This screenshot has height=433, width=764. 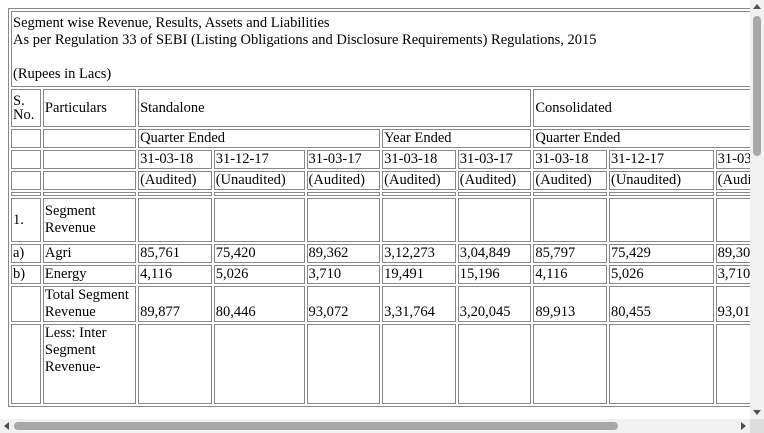 What do you see at coordinates (419, 304) in the screenshot?
I see `value-cell: 3,31,764` at bounding box center [419, 304].